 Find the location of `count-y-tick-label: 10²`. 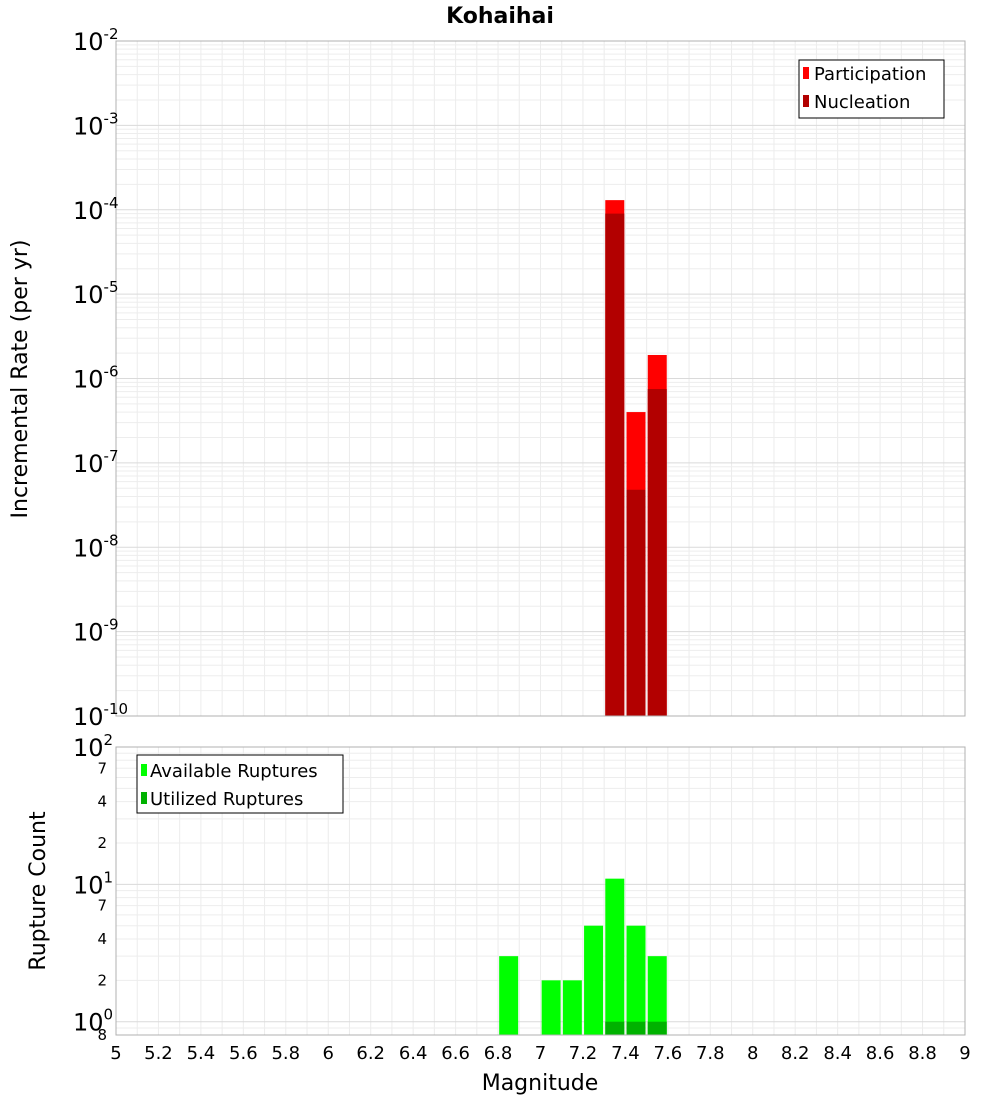

count-y-tick-label: 10² is located at coordinates (93, 746).